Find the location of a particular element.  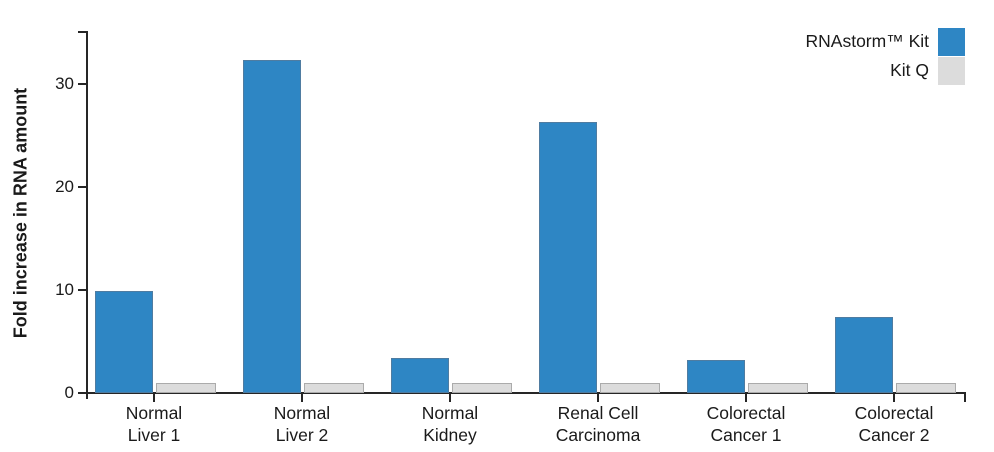

x-axis-line is located at coordinates (526, 393).